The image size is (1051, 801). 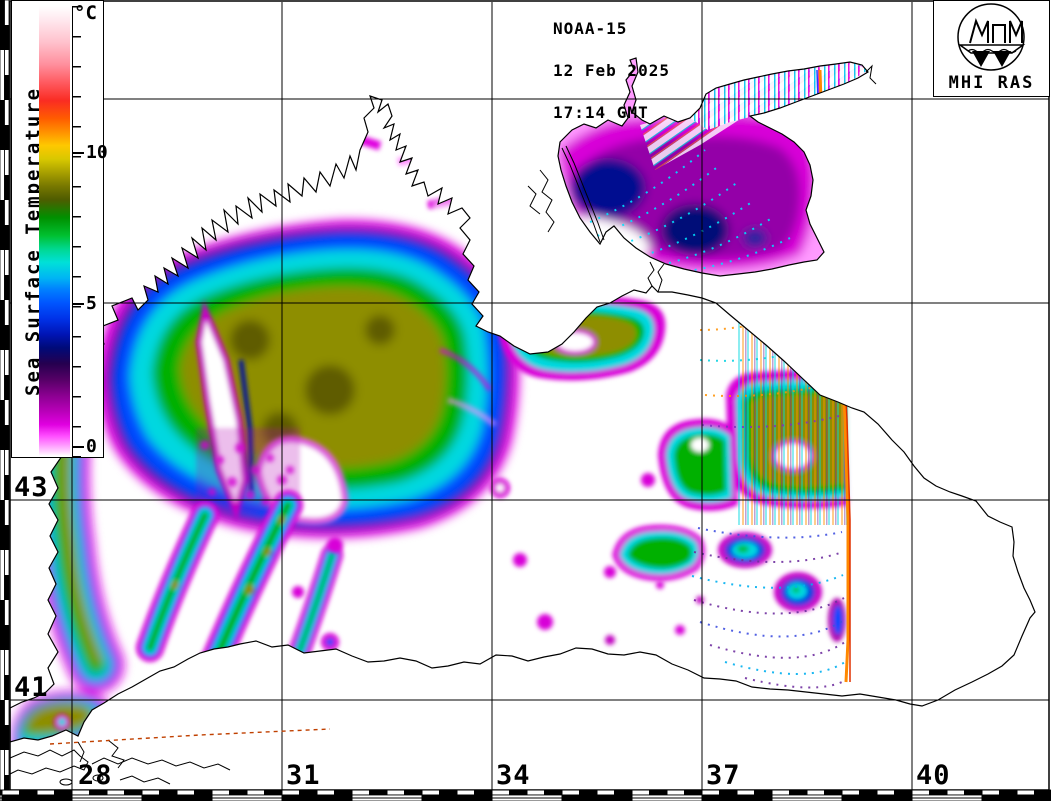 What do you see at coordinates (85, 13) in the screenshot?
I see `colorbar-unit: °C` at bounding box center [85, 13].